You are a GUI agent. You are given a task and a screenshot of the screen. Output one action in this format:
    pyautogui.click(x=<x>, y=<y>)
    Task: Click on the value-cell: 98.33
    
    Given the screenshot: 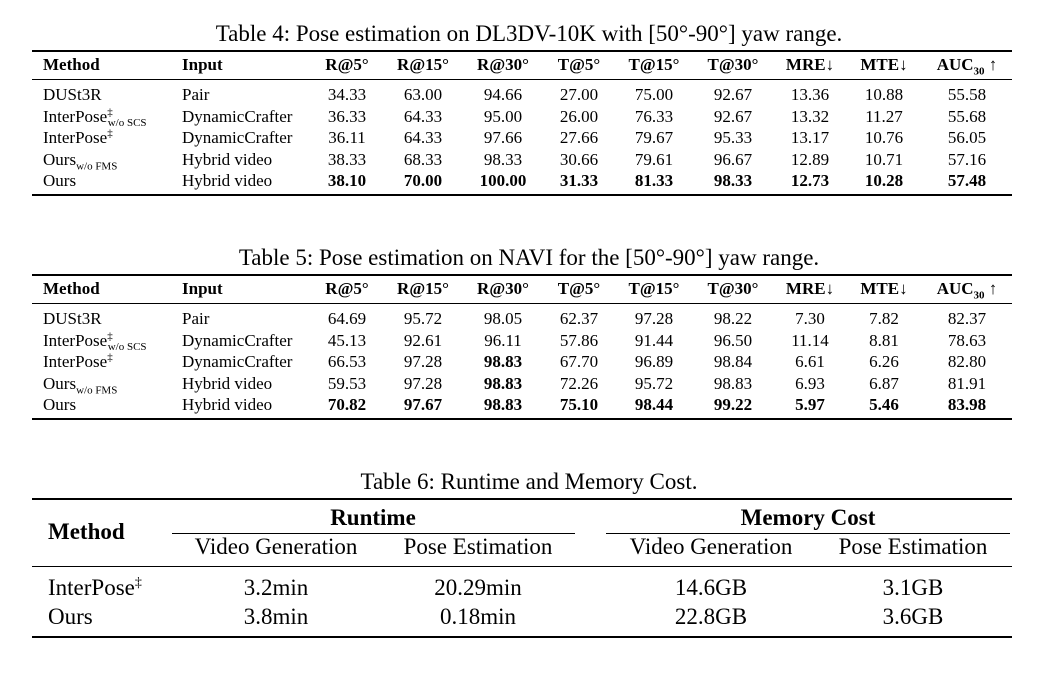 What is the action you would take?
    pyautogui.click(x=503, y=159)
    